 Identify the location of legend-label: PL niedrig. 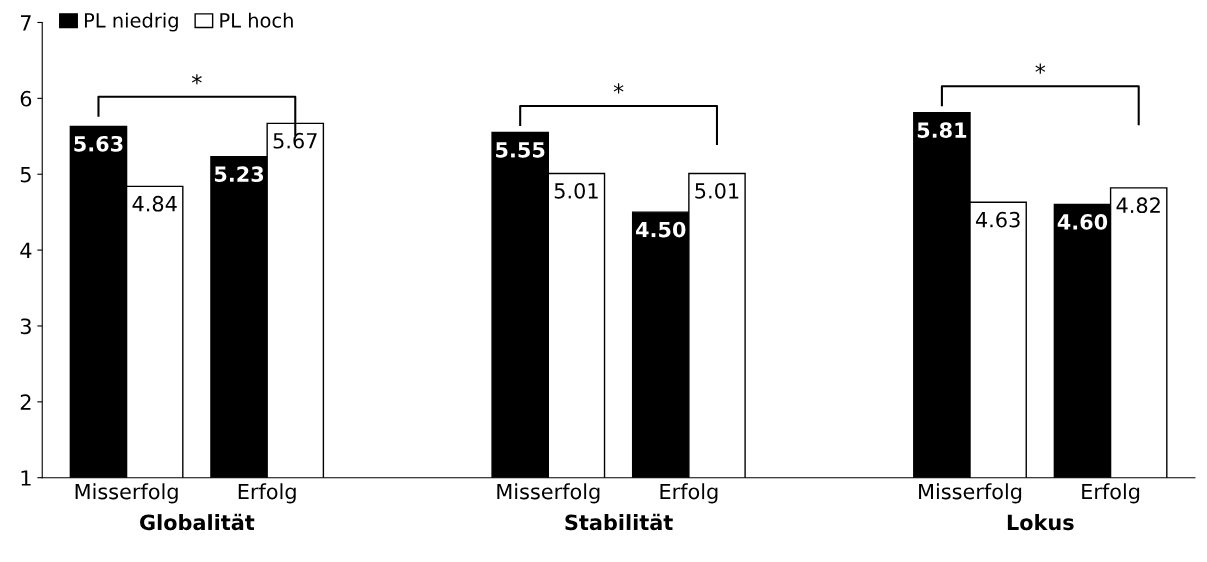
(131, 22).